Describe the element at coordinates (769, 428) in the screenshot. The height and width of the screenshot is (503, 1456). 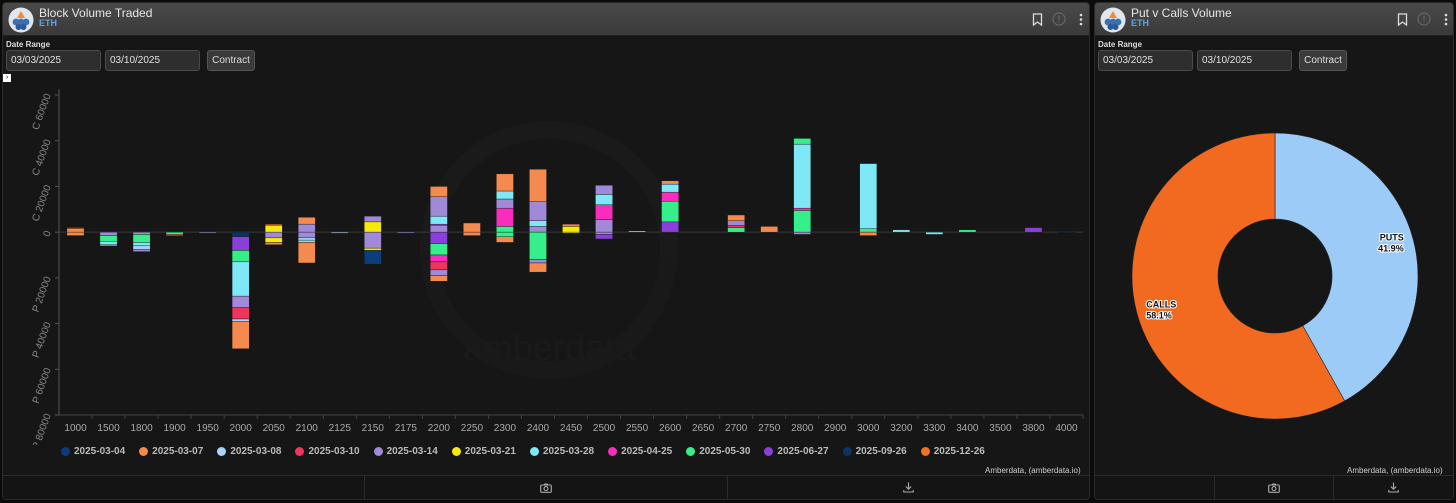
I see `x-tick-label: 2750` at that location.